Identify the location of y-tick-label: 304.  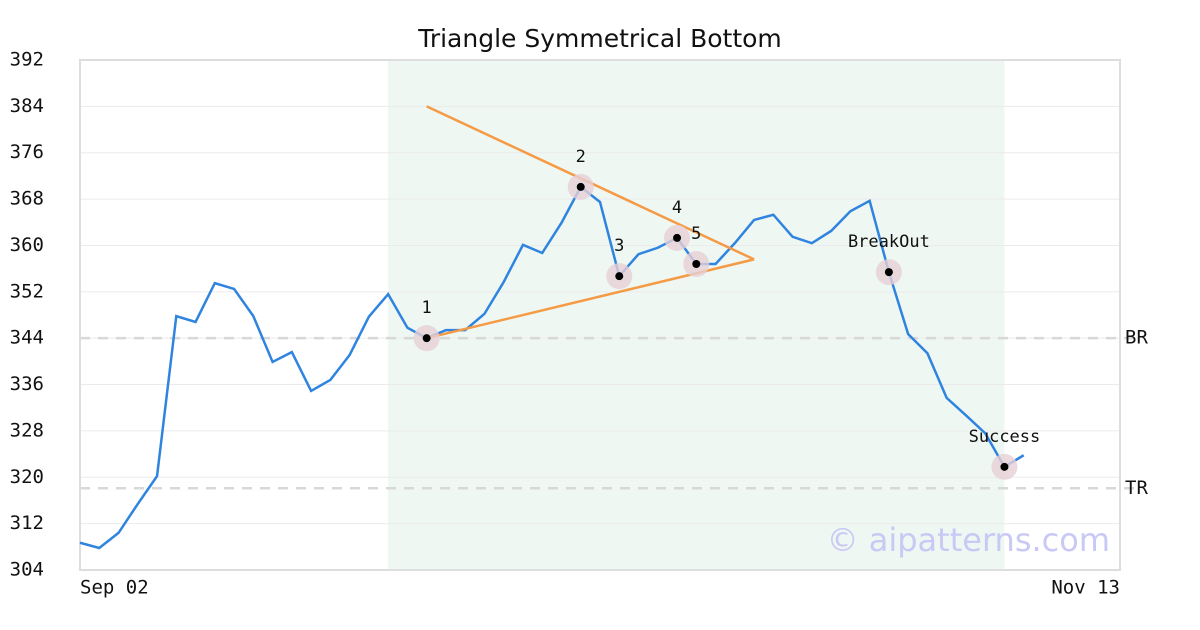
(27, 570).